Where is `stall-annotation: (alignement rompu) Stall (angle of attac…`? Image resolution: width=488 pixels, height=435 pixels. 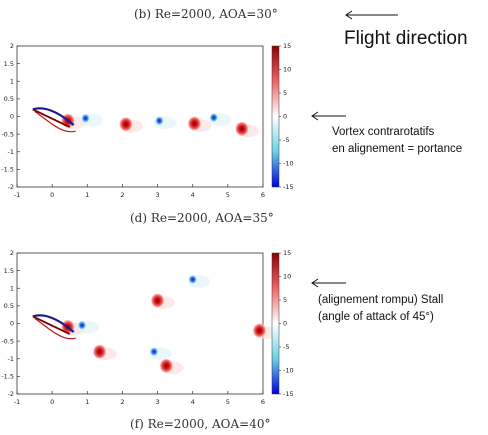
stall-annotation: (alignement rompu) Stall (angle of attac… is located at coordinates (380, 309).